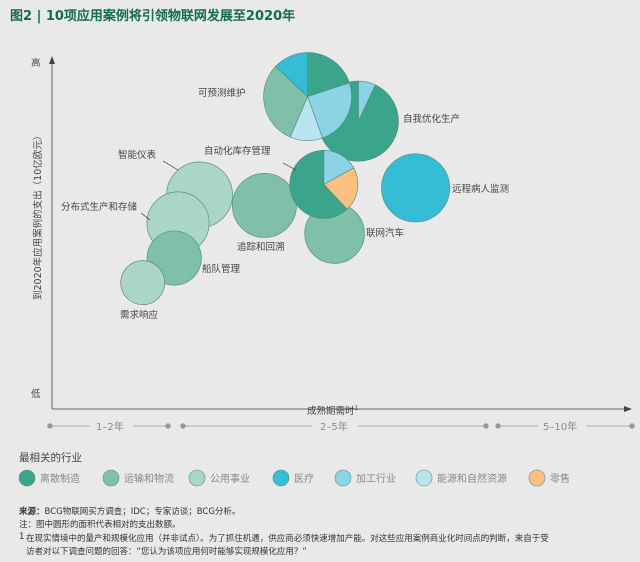  What do you see at coordinates (304, 478) in the screenshot?
I see `legend-label: 医疗` at bounding box center [304, 478].